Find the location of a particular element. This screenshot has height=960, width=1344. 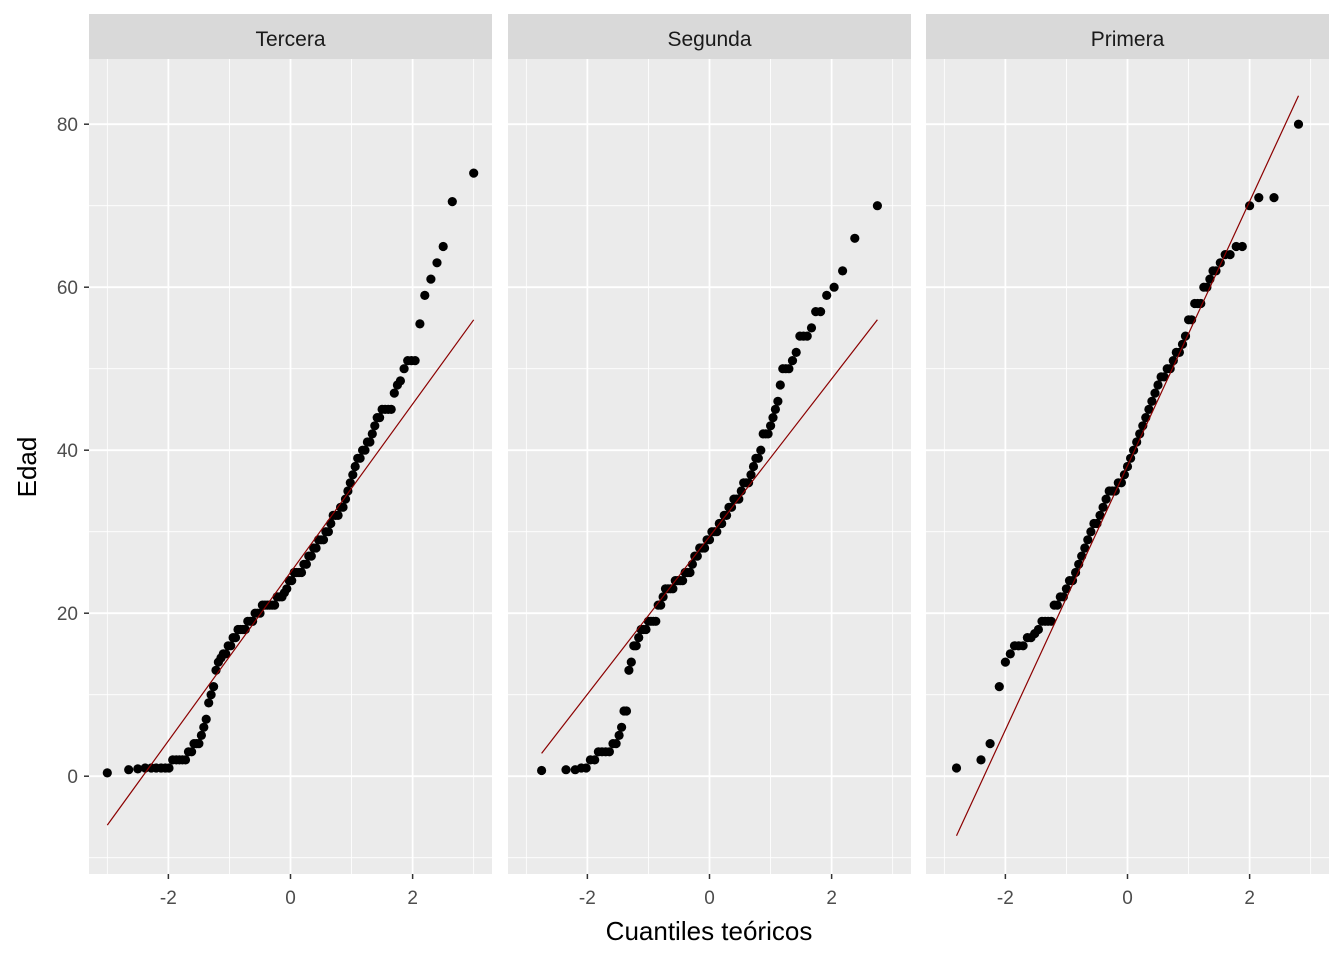

y-tick-label: 20 is located at coordinates (67, 614).